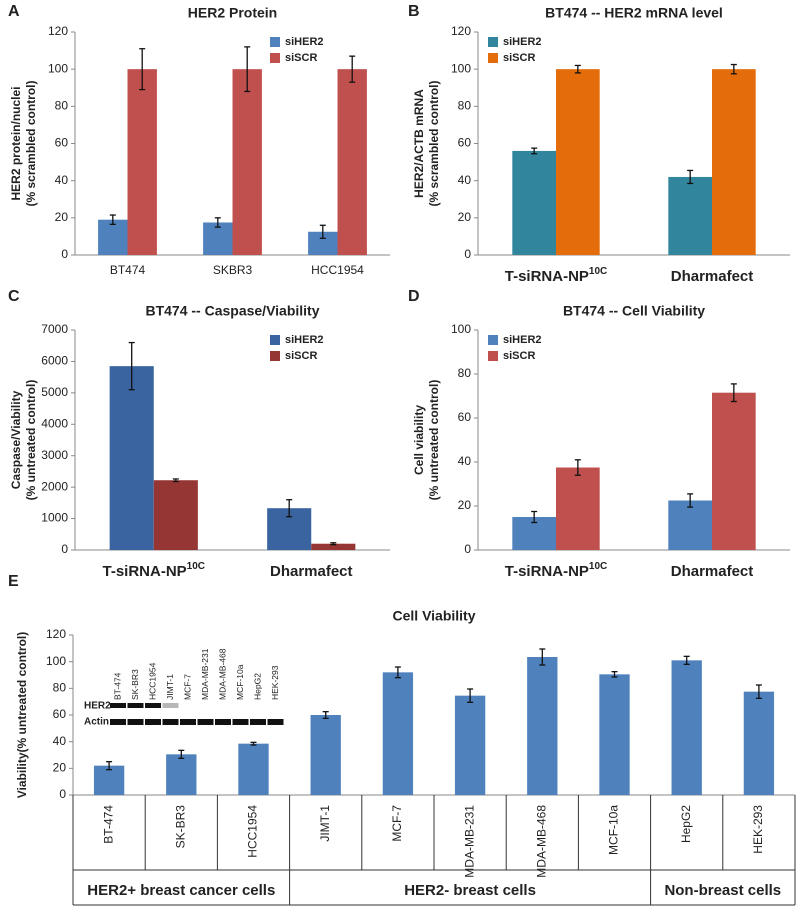 This screenshot has height=915, width=800. What do you see at coordinates (54, 392) in the screenshot?
I see `y-tick-label: 5000` at bounding box center [54, 392].